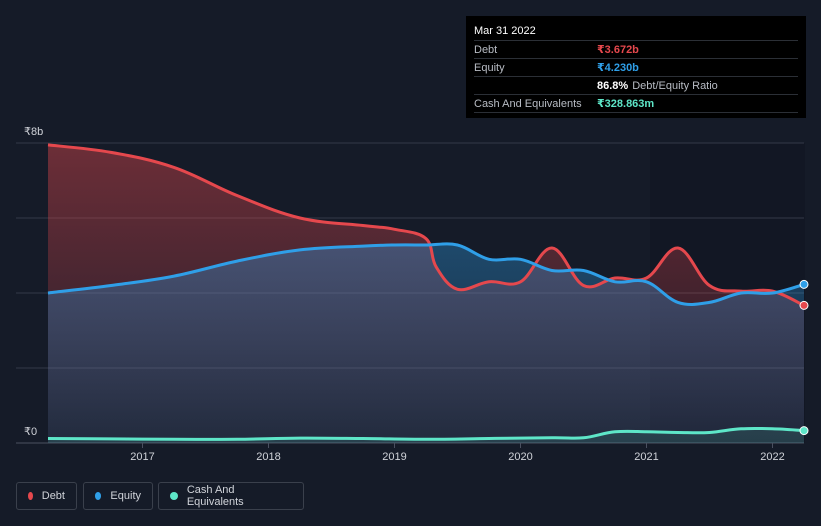 The width and height of the screenshot is (821, 526). What do you see at coordinates (426, 274) in the screenshot?
I see `equity-line` at bounding box center [426, 274].